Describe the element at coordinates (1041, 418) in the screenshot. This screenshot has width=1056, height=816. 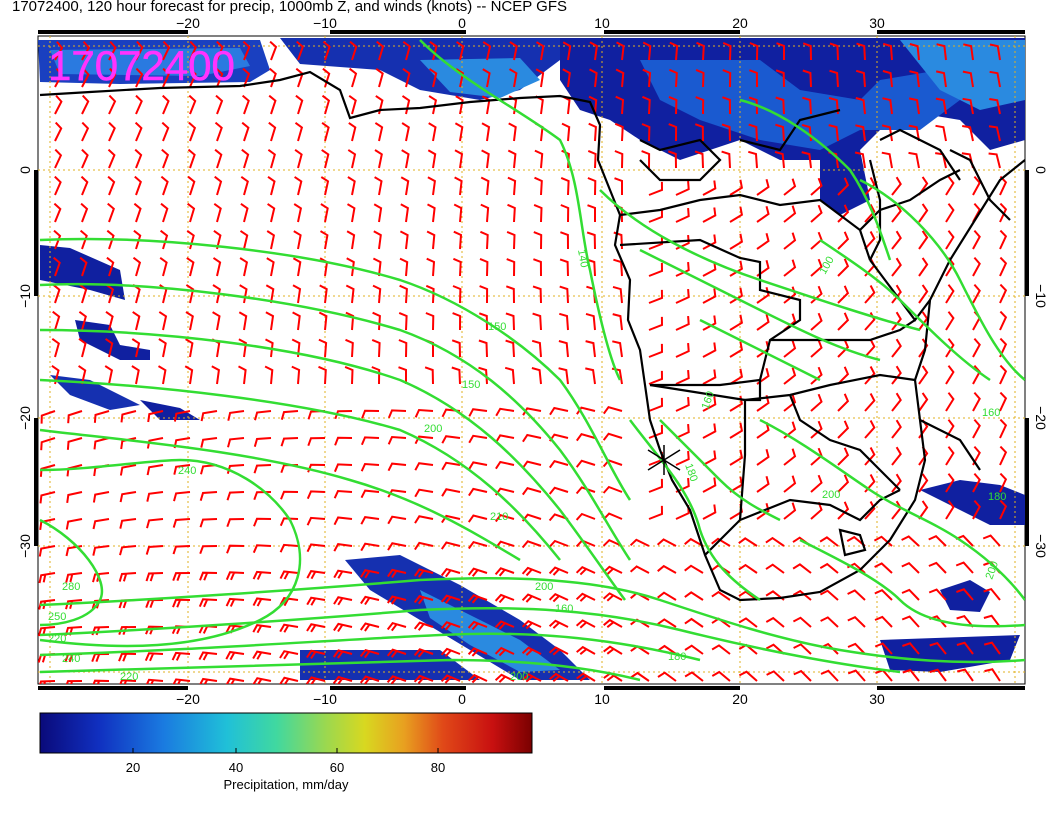
I see `lat-tick-right: −20` at that location.